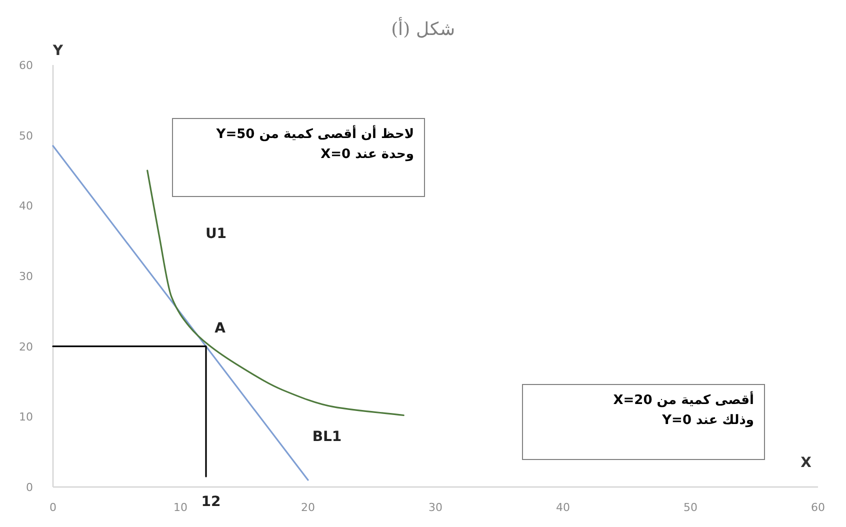 The height and width of the screenshot is (527, 846). What do you see at coordinates (26, 347) in the screenshot?
I see `y-tick-label: 20` at bounding box center [26, 347].